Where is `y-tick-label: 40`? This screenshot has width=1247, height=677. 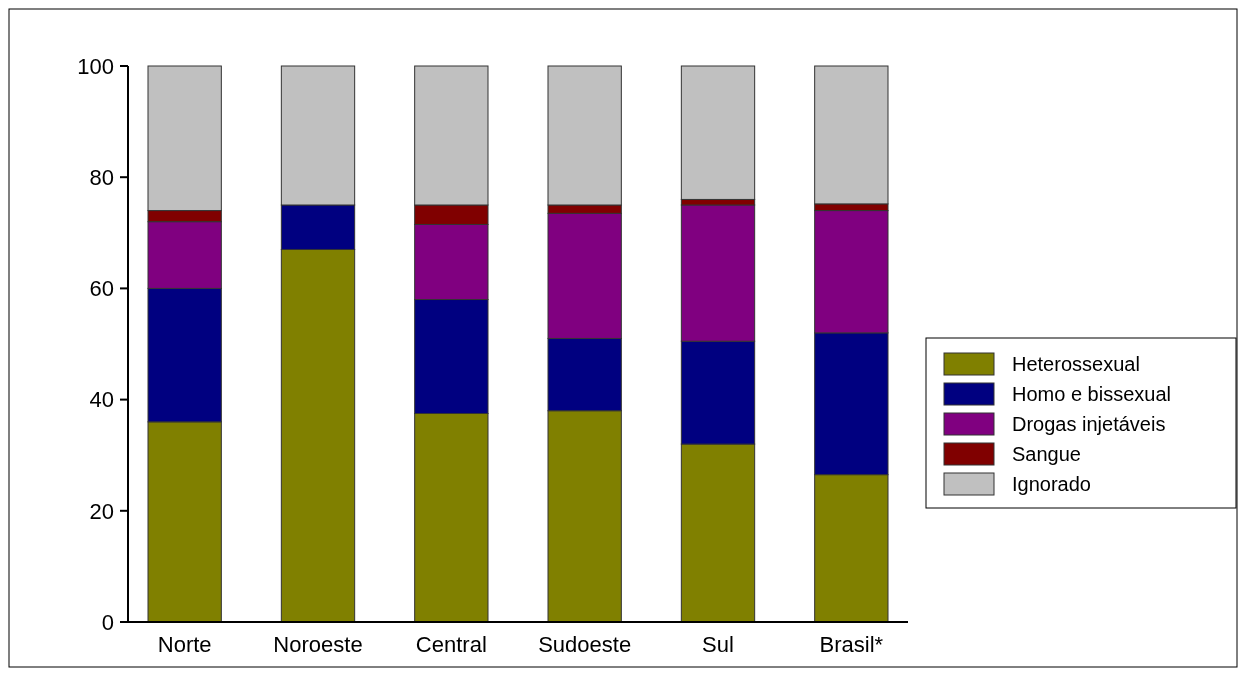
y-tick-label: 40 is located at coordinates (101, 400).